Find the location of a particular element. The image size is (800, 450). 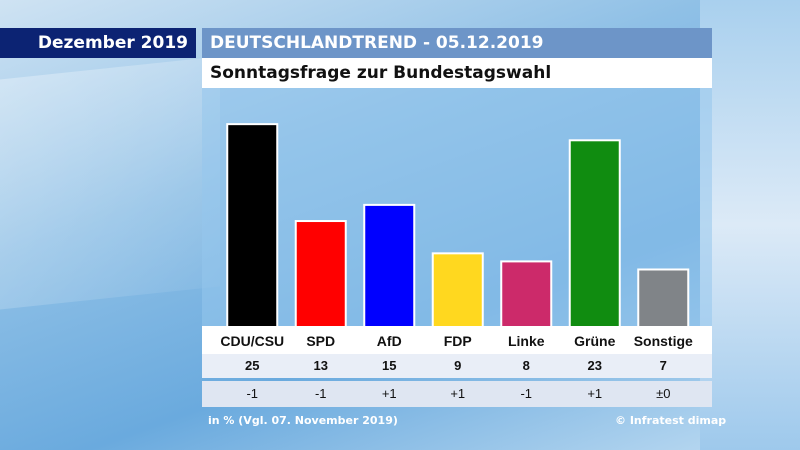

value-label: 23 is located at coordinates (594, 365).